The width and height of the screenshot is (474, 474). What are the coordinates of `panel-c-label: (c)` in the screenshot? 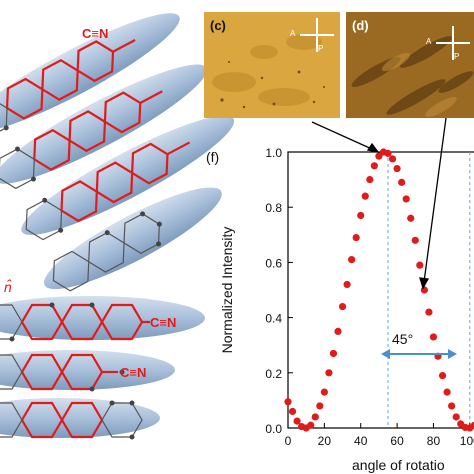 It's located at (218, 25).